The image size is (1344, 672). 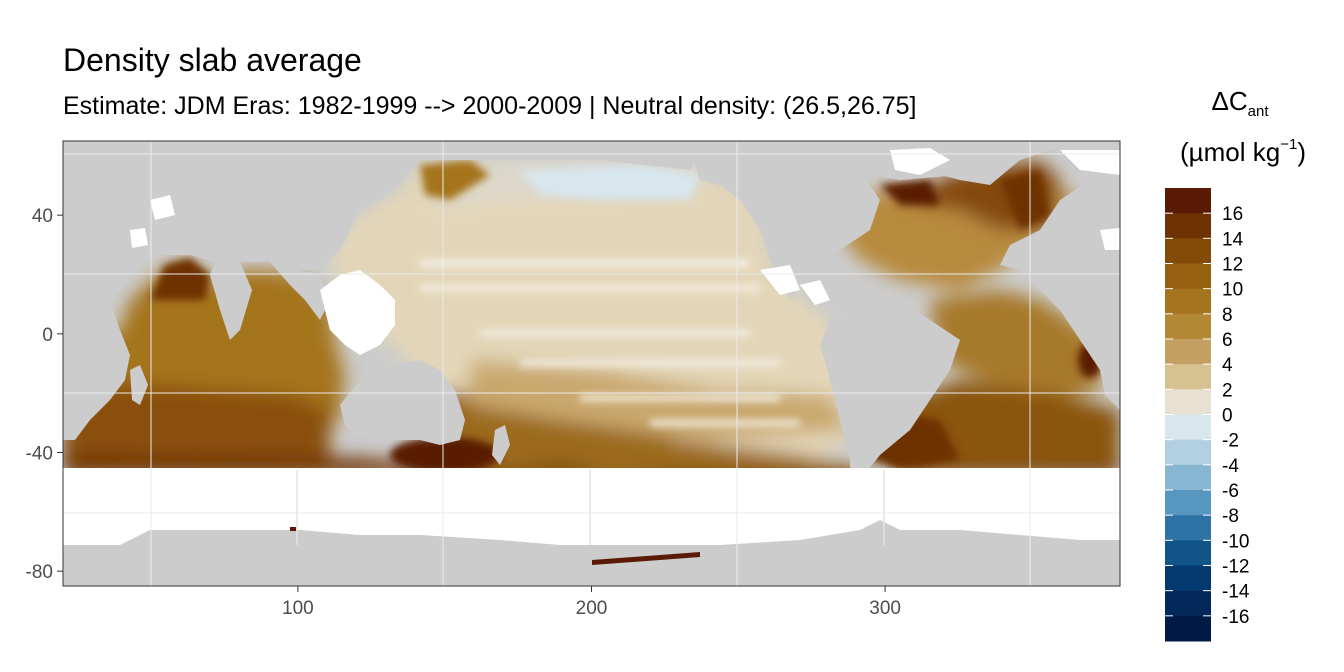 I want to click on legend-unit: (µmol kg−1), so click(x=1243, y=152).